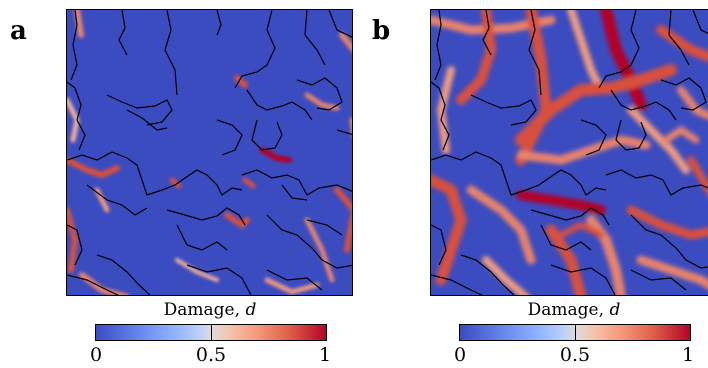 This screenshot has width=708, height=368. I want to click on colorbar-title-text-a: Damage,, so click(204, 310).